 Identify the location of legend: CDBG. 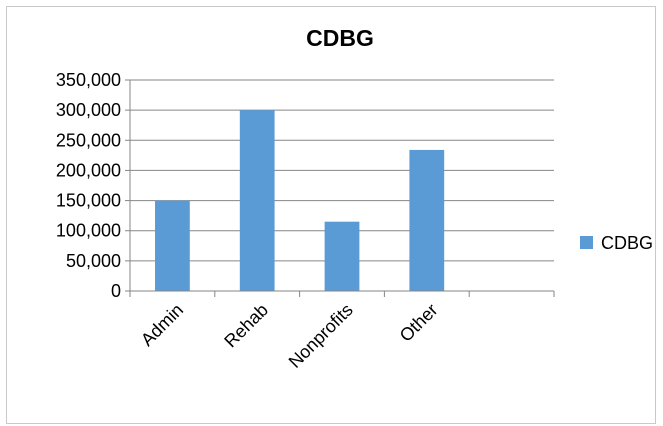
(616, 243).